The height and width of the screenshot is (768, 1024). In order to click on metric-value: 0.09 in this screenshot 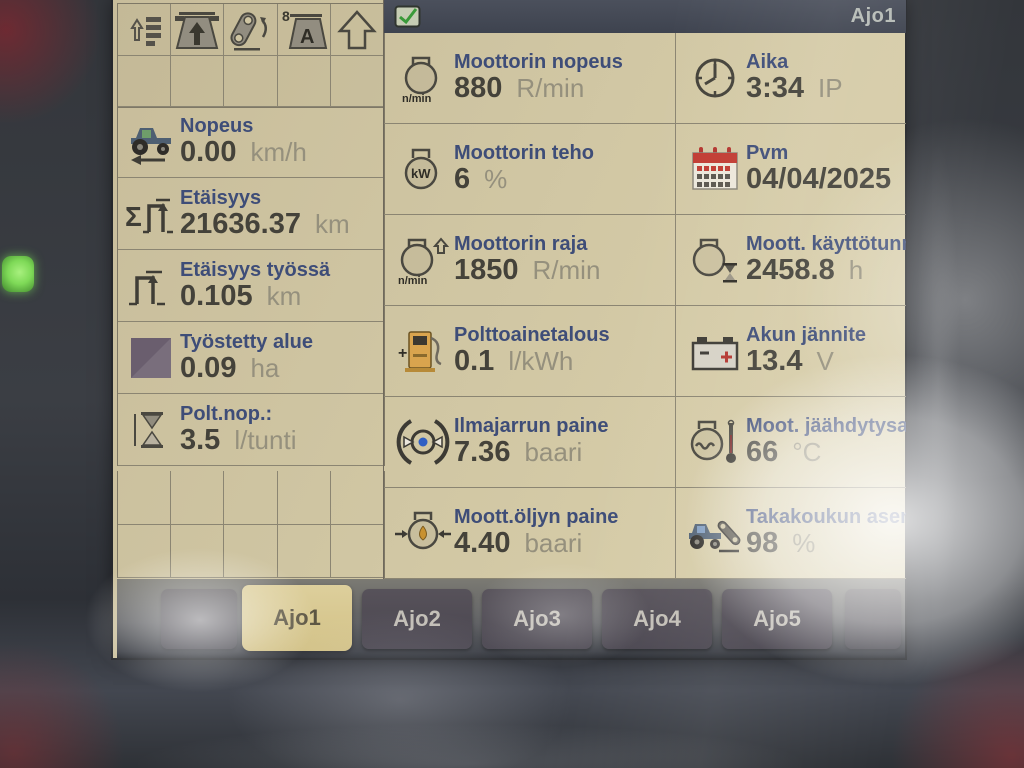, I will do `click(208, 367)`.